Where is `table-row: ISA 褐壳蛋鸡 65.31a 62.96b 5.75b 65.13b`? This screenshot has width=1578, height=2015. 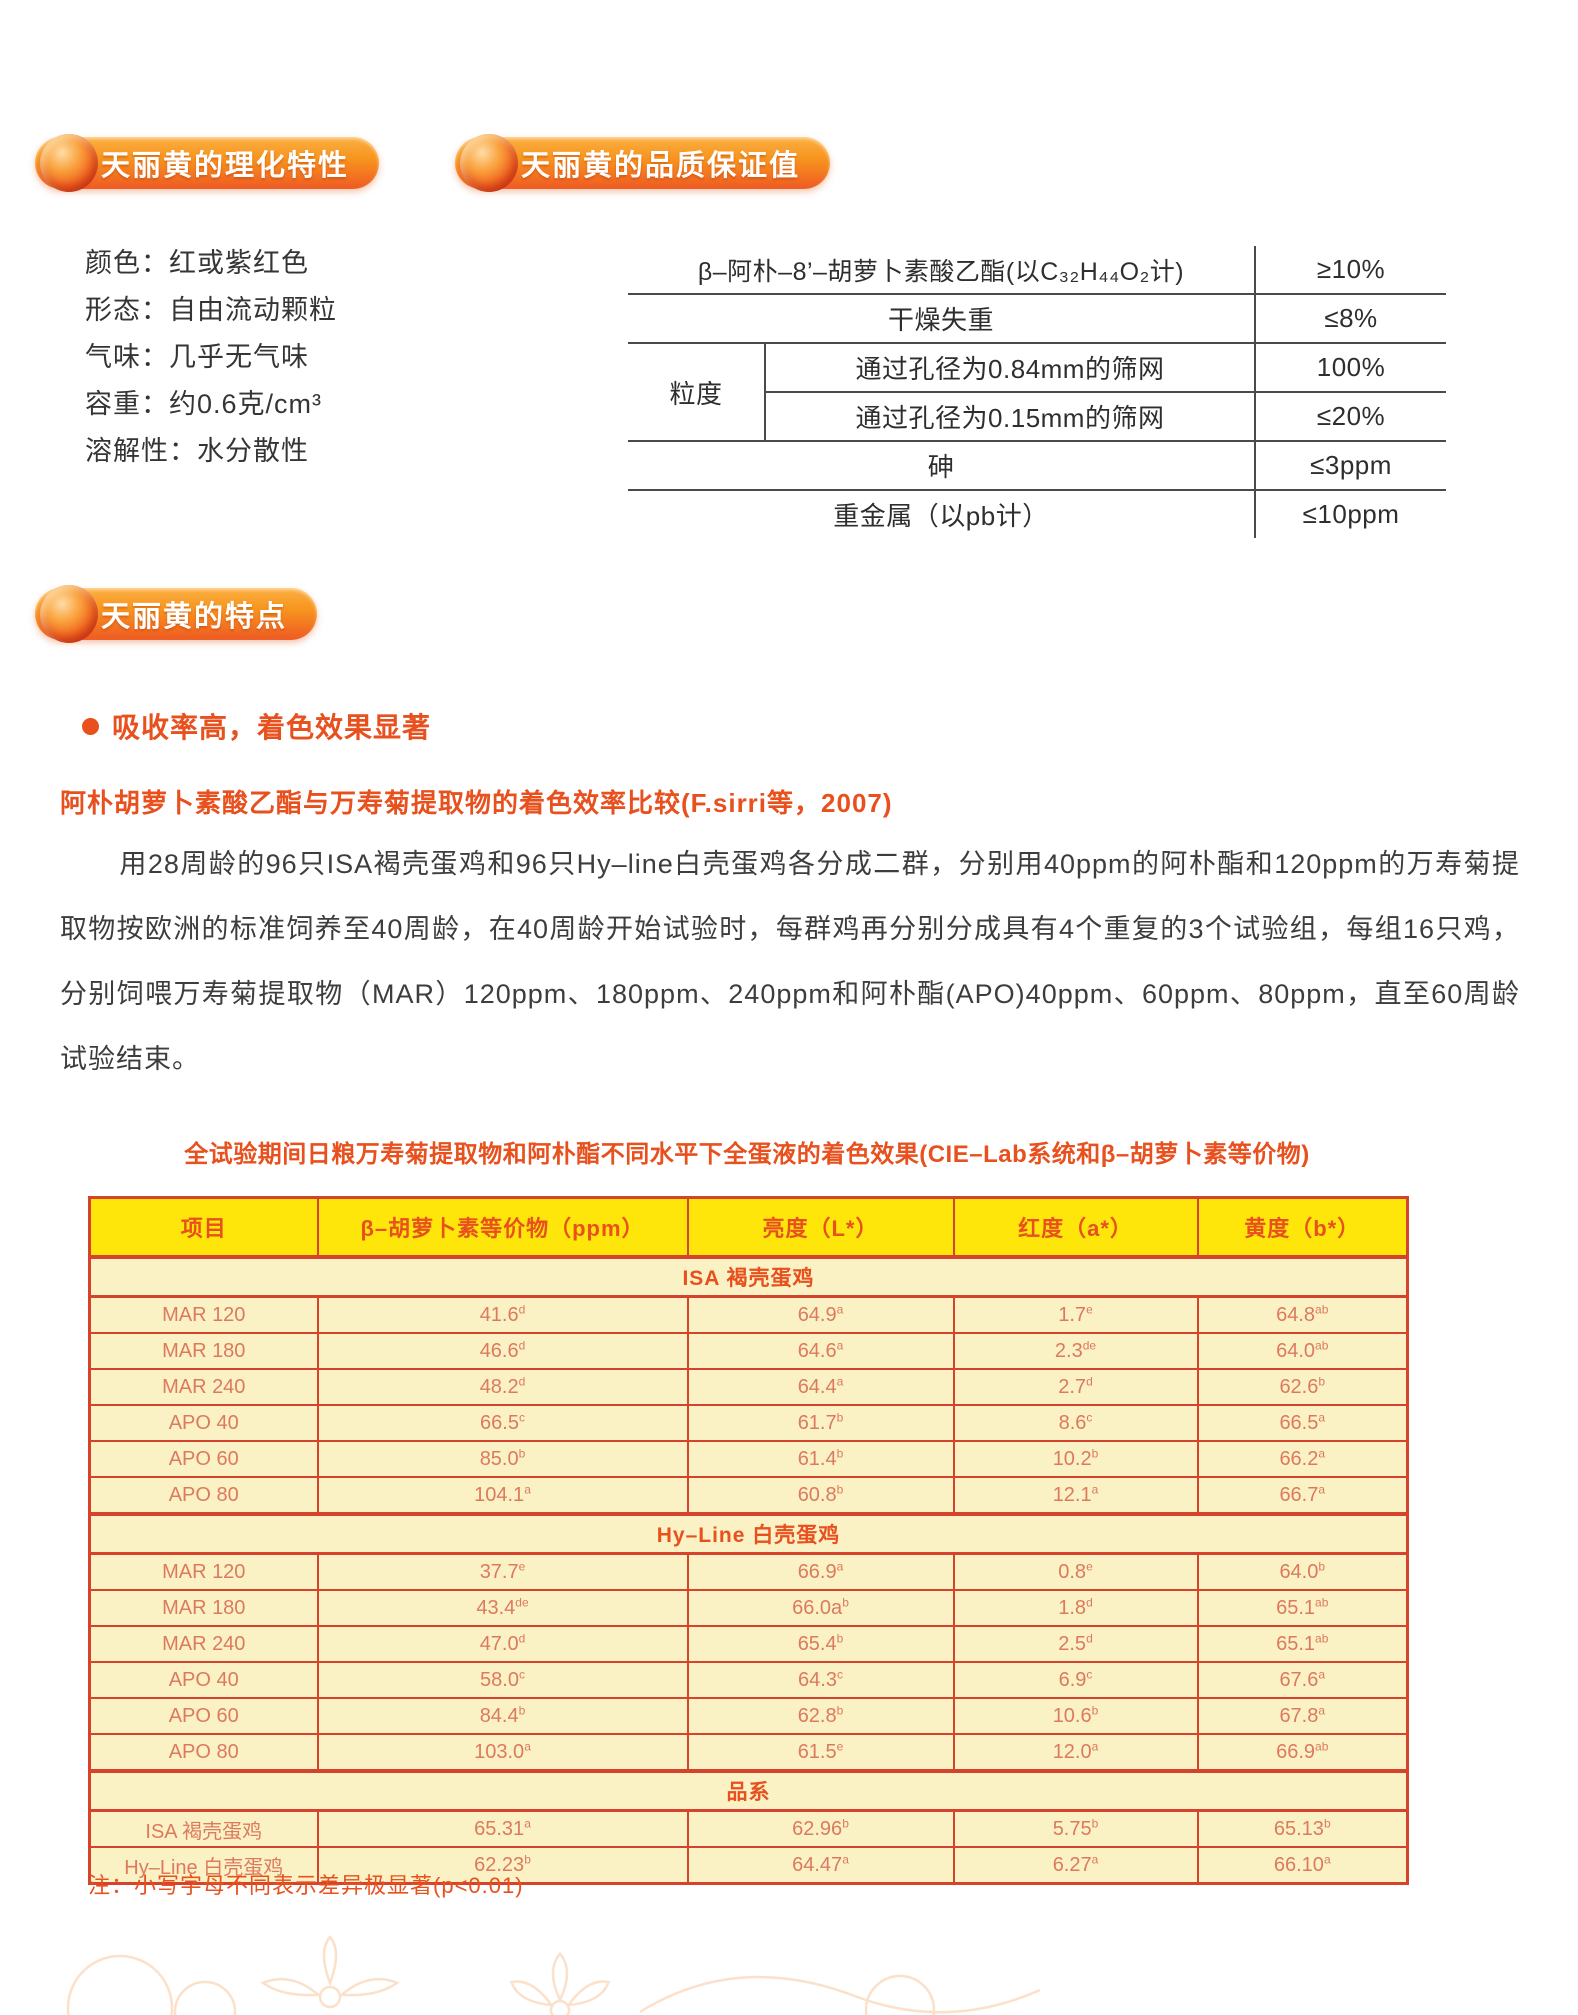
table-row: ISA 褐壳蛋鸡 65.31a 62.96b 5.75b 65.13b is located at coordinates (748, 1828).